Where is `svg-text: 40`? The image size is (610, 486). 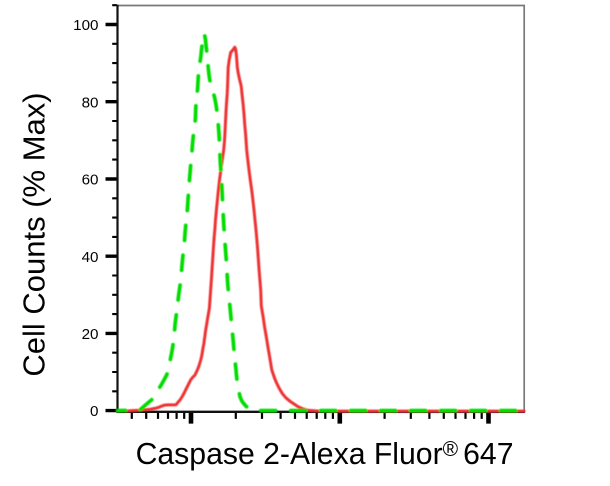 svg-text: 40 is located at coordinates (90, 257).